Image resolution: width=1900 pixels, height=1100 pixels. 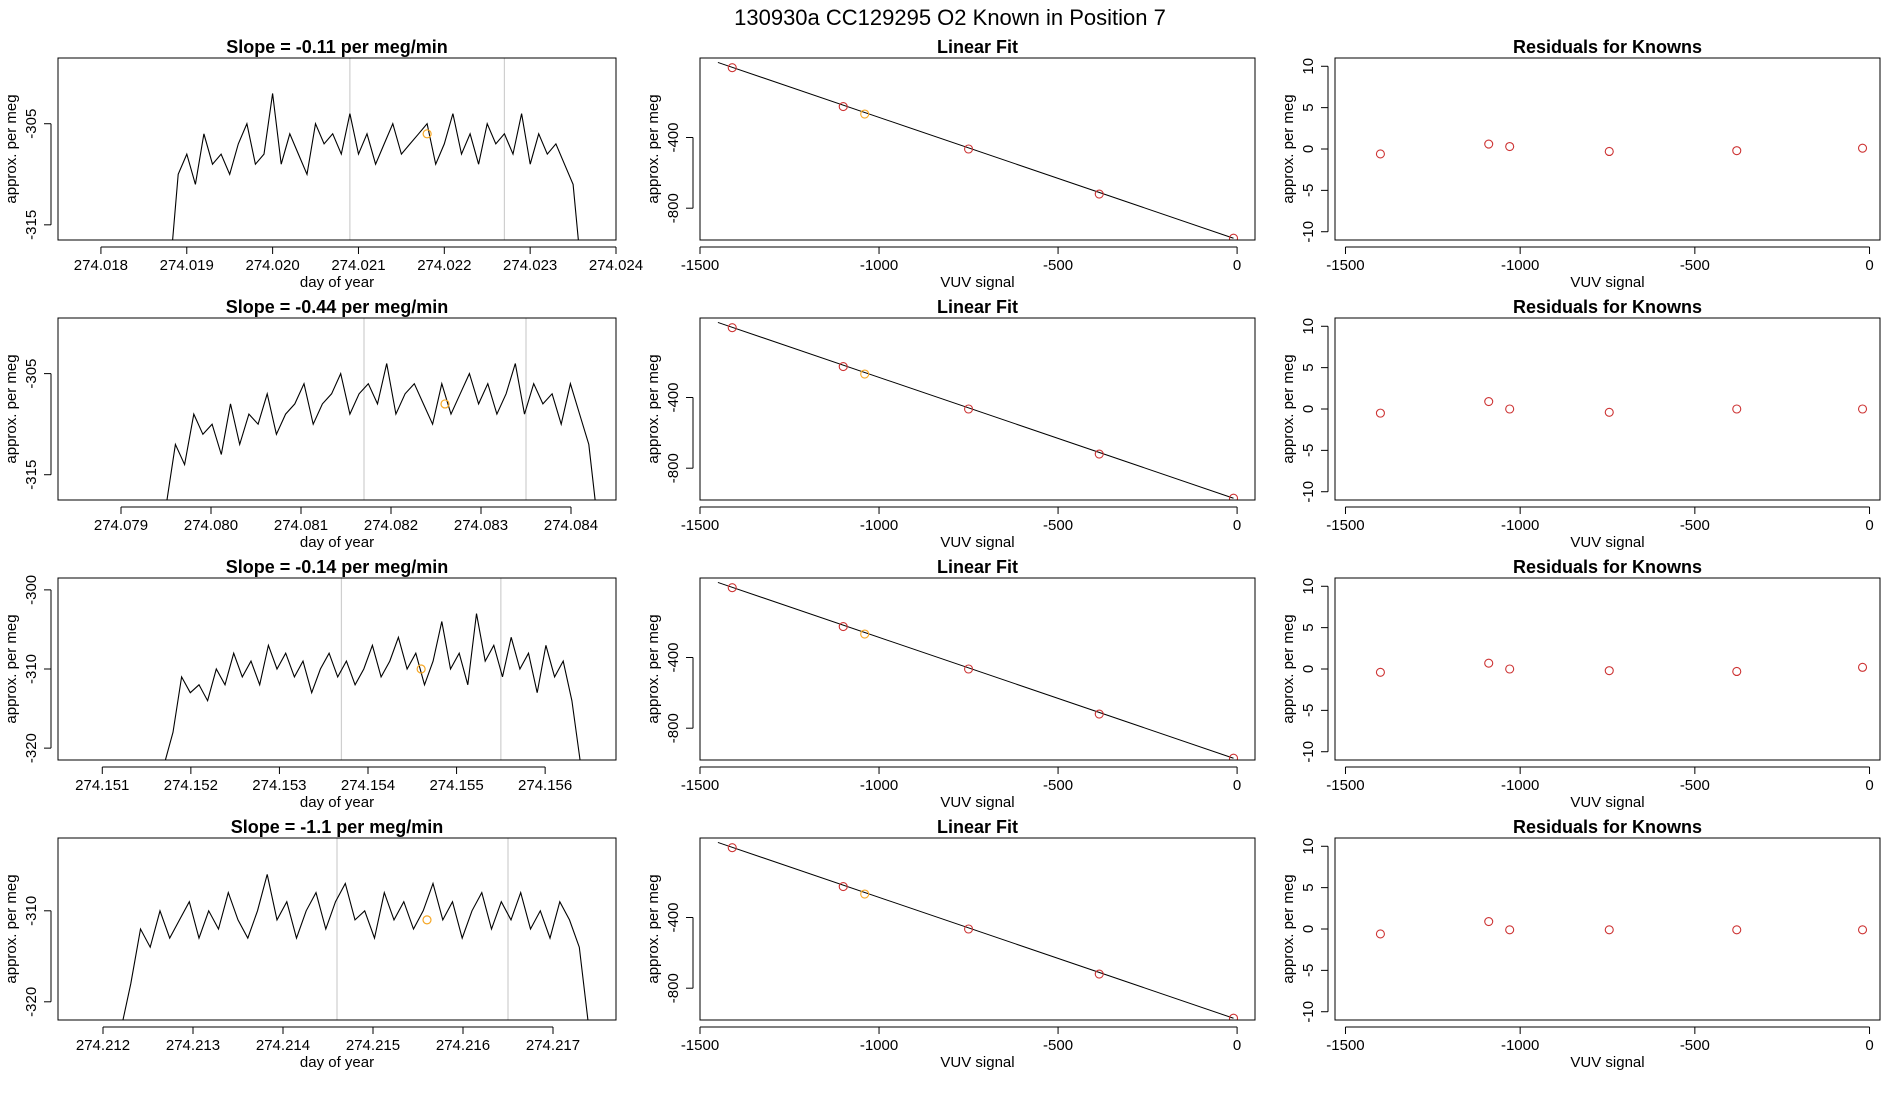 What do you see at coordinates (358, 265) in the screenshot?
I see `x-tick-label: 274.021` at bounding box center [358, 265].